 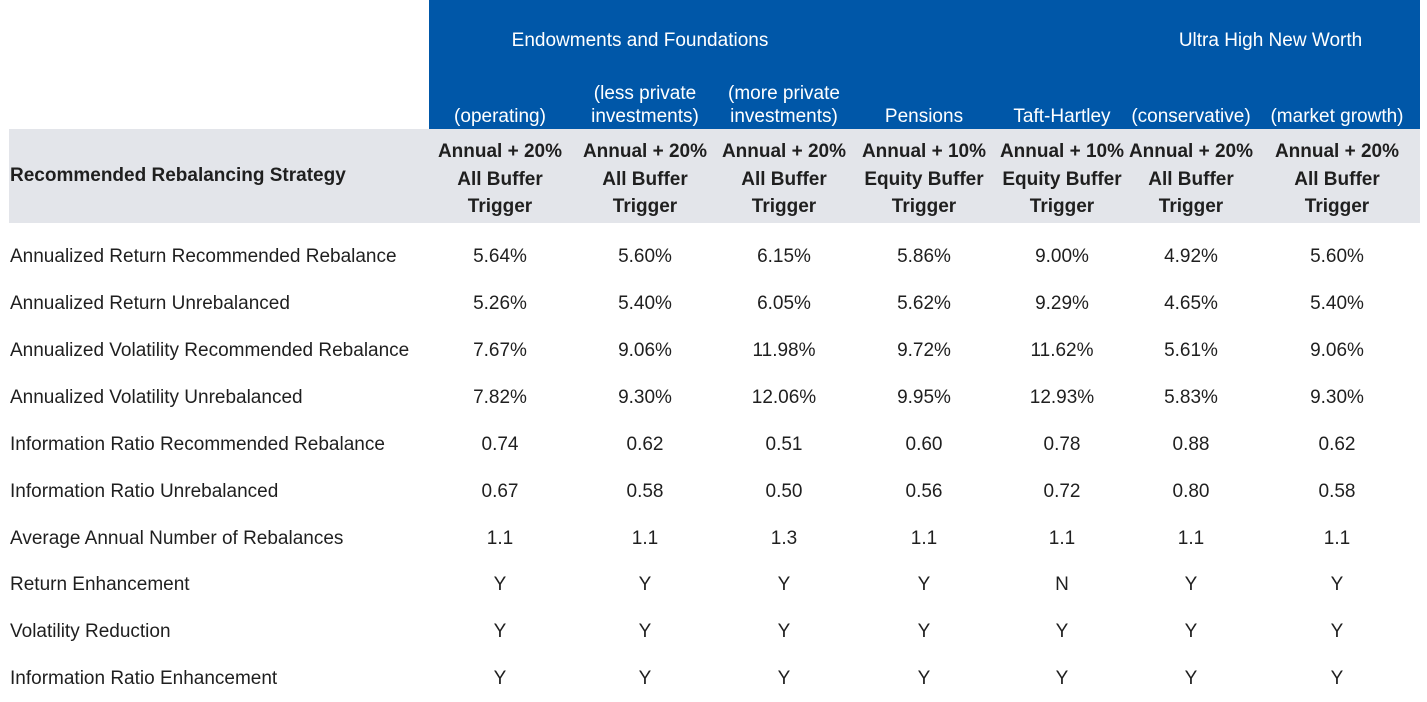 What do you see at coordinates (1062, 116) in the screenshot?
I see `column-header: Taft-Hartley` at bounding box center [1062, 116].